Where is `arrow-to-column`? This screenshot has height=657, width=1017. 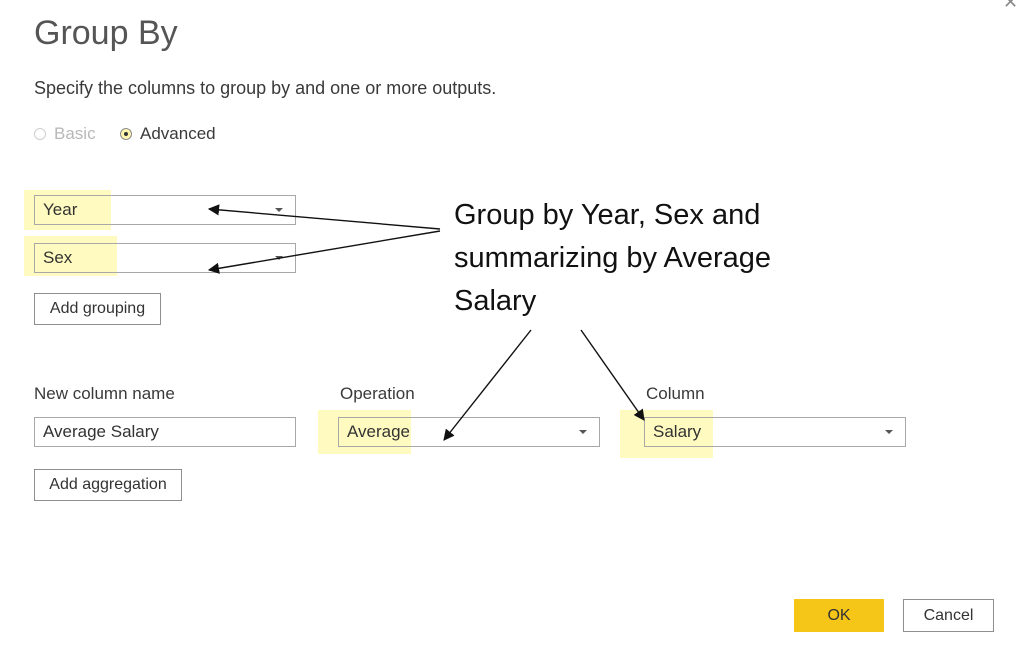
arrow-to-column is located at coordinates (612, 375).